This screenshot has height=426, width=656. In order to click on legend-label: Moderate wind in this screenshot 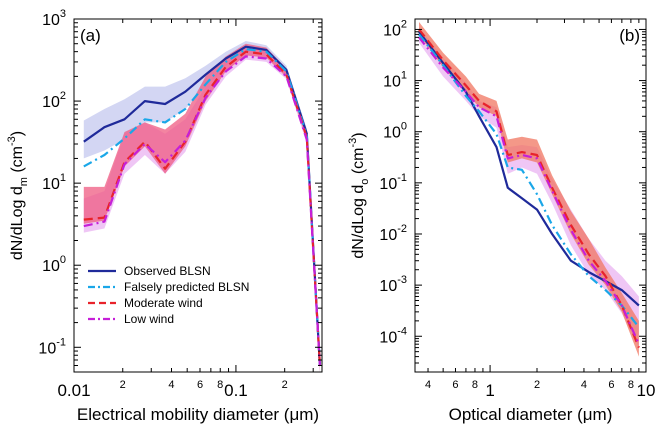, I will do `click(163, 303)`.